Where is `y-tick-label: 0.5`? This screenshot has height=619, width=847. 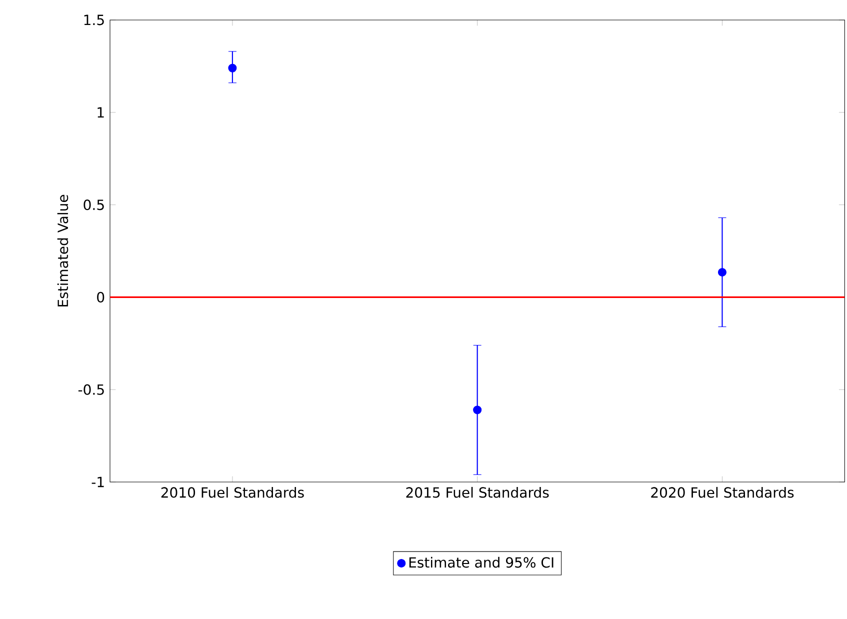 y-tick-label: 0.5 is located at coordinates (94, 205).